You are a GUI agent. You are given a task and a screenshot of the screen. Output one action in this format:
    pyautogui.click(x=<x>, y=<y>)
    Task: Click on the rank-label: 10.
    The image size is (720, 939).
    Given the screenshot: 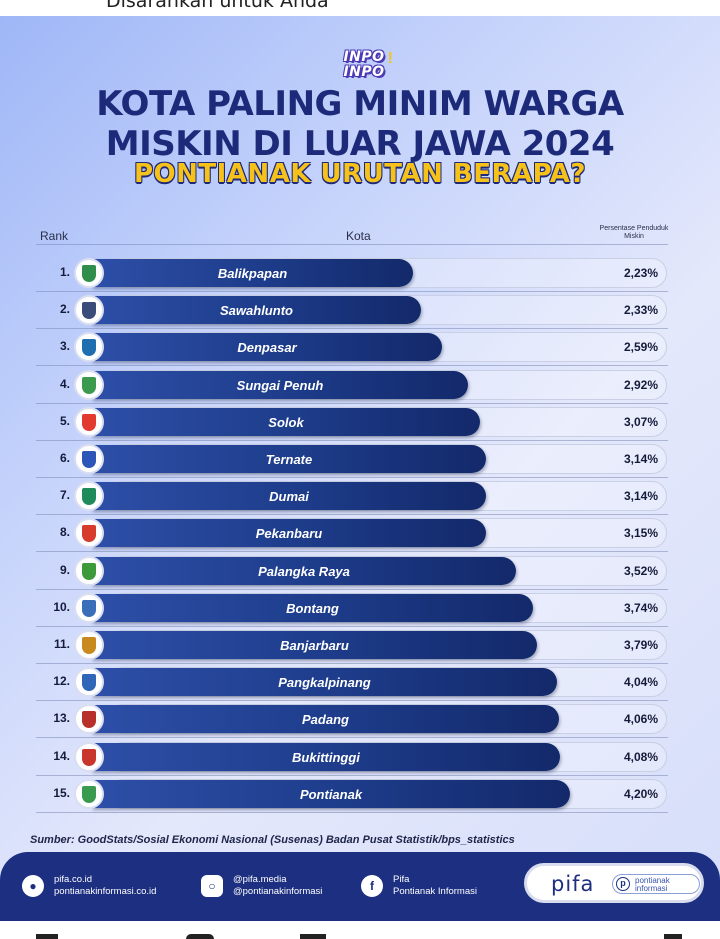 What is the action you would take?
    pyautogui.click(x=61, y=607)
    